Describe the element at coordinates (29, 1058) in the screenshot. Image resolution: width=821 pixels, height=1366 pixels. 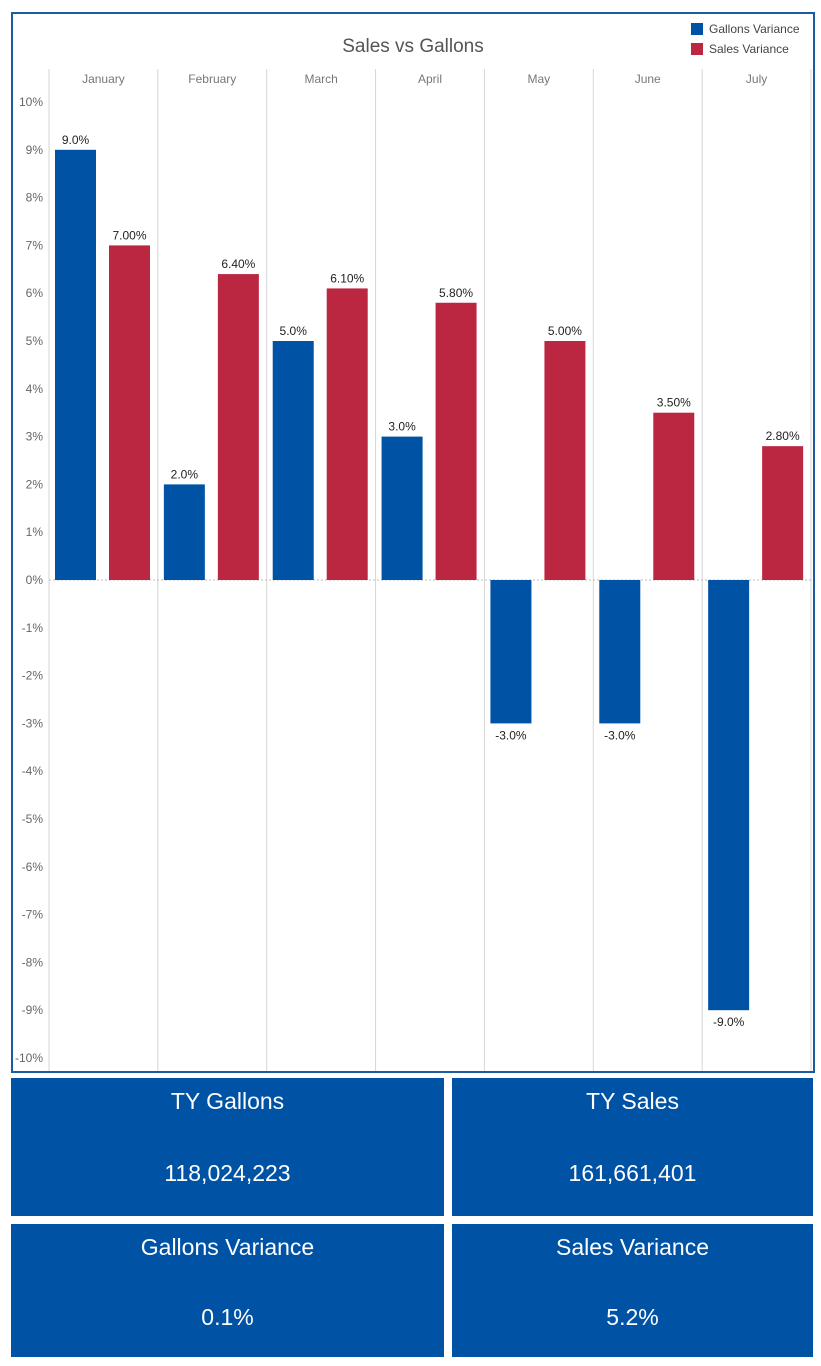
I see `y-tick-label: -10%` at that location.